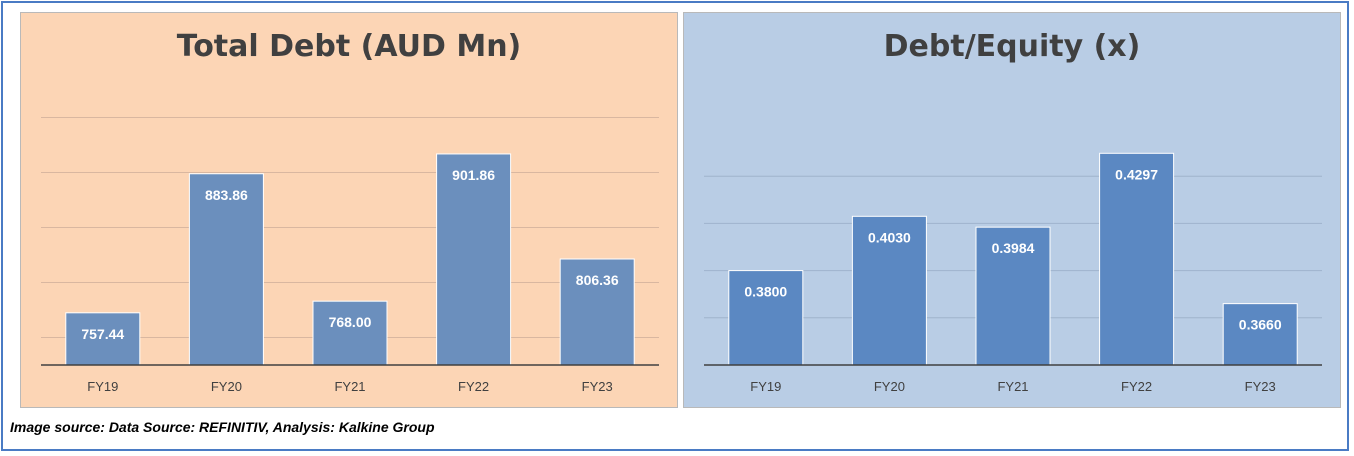 This screenshot has height=456, width=1354. What do you see at coordinates (1012, 46) in the screenshot?
I see `chart-title: Debt/Equity (x)` at bounding box center [1012, 46].